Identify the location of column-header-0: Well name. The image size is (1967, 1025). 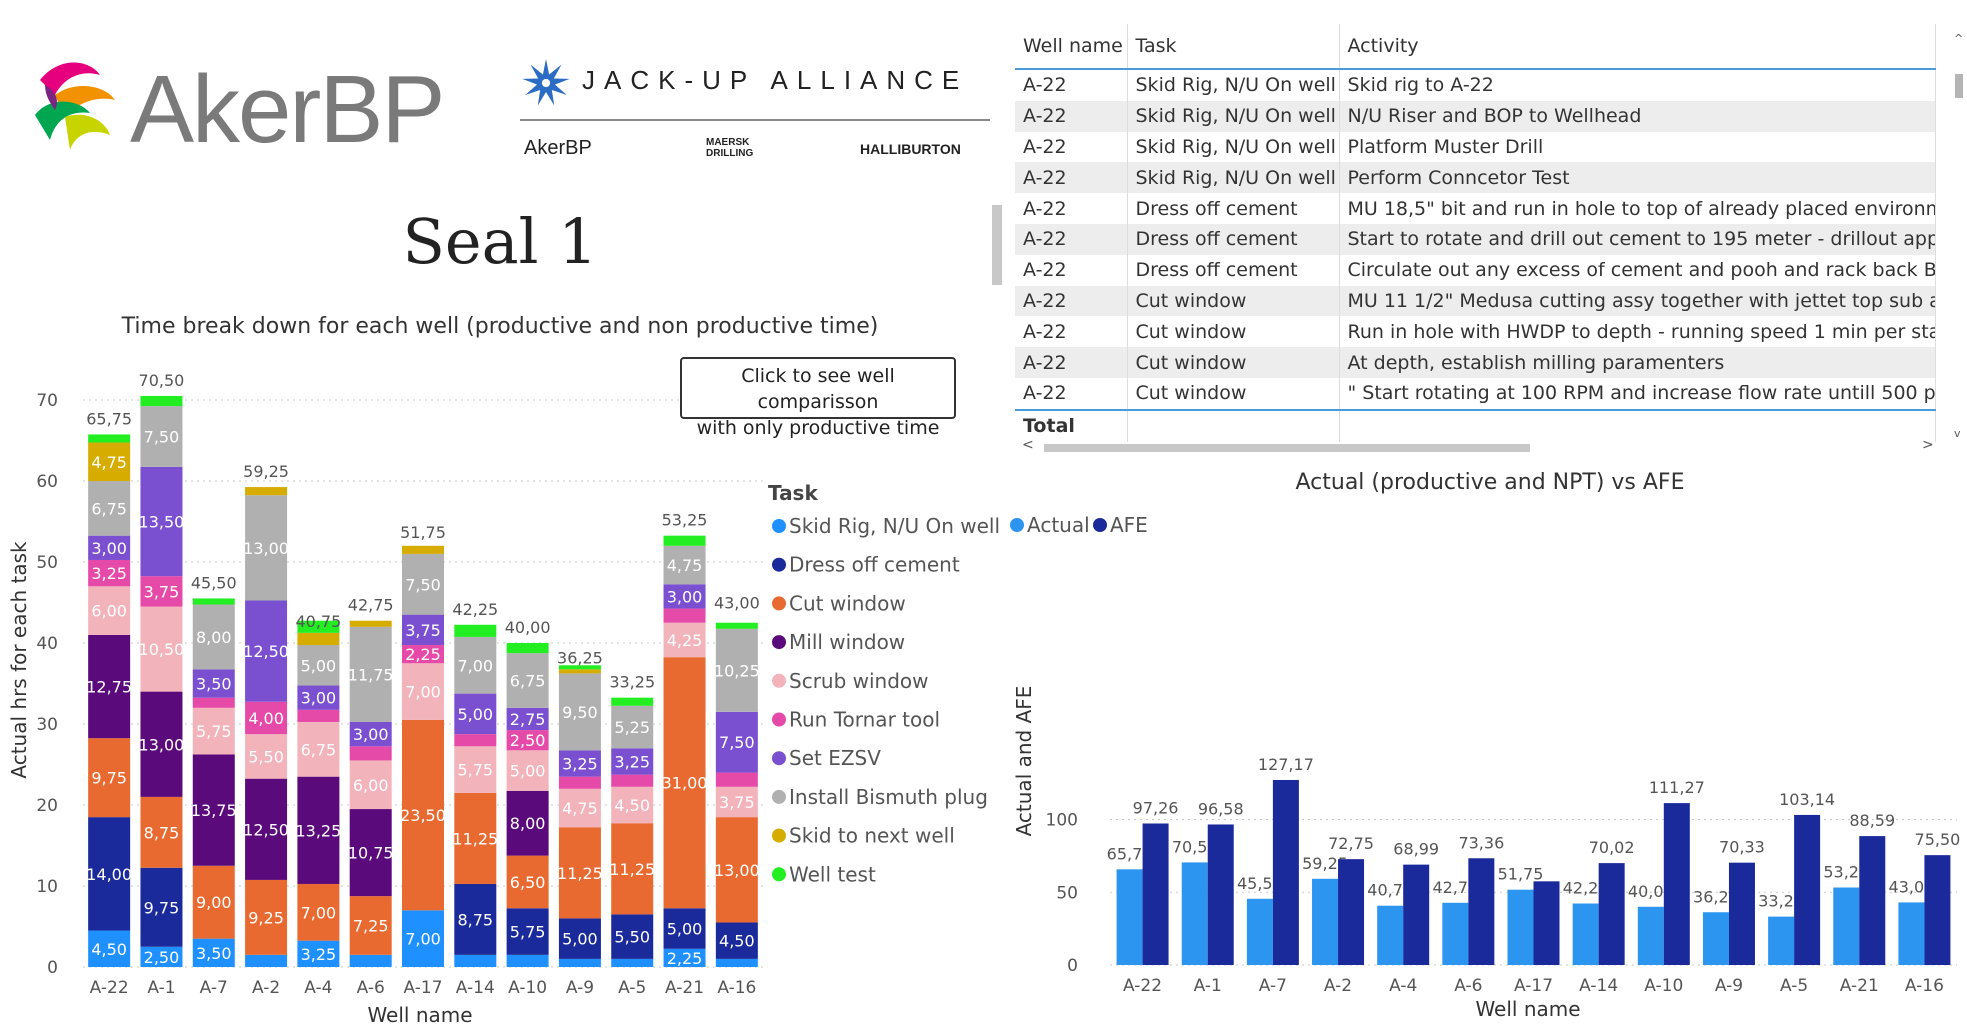
(1071, 47).